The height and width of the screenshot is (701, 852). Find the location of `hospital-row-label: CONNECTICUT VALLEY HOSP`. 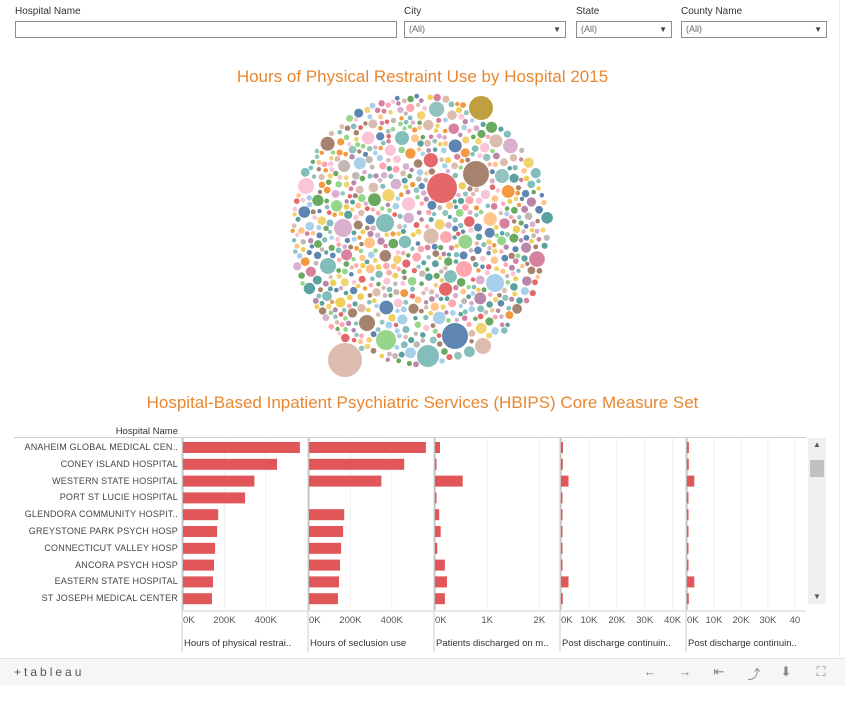

hospital-row-label: CONNECTICUT VALLEY HOSP is located at coordinates (111, 547).